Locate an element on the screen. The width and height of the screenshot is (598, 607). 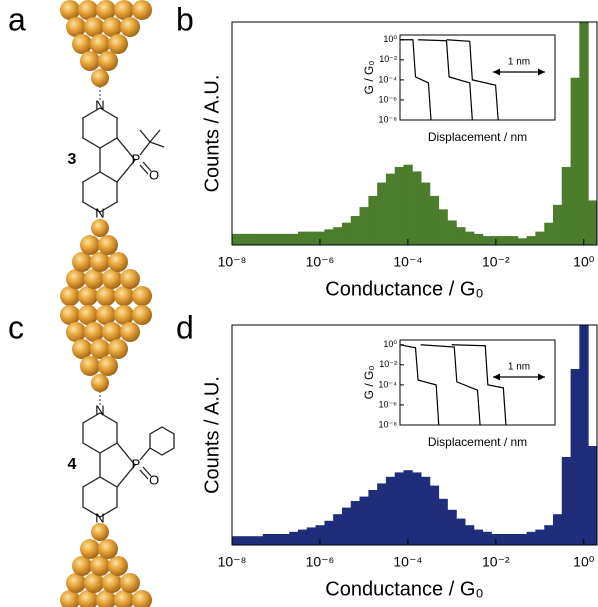
y-axis-title: Counts / A.U. is located at coordinates (212, 435).